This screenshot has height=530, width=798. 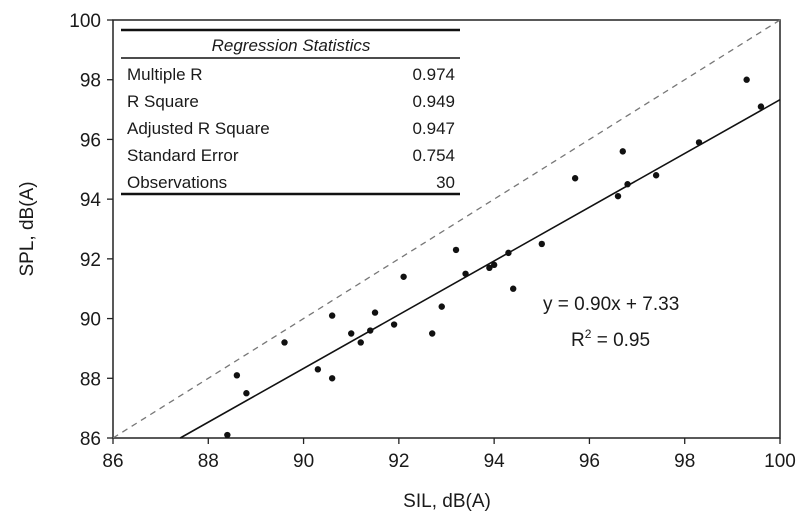 What do you see at coordinates (90, 379) in the screenshot?
I see `y-tick-label: 88` at bounding box center [90, 379].